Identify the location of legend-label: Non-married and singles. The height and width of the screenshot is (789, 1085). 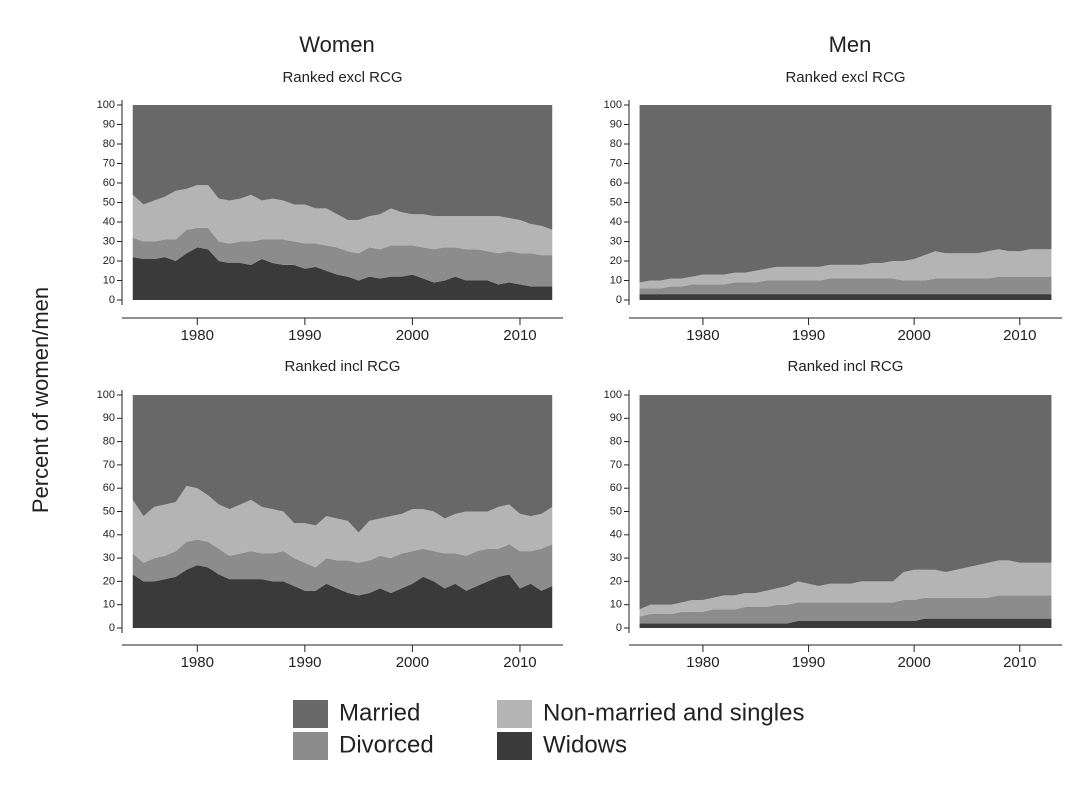
(673, 712).